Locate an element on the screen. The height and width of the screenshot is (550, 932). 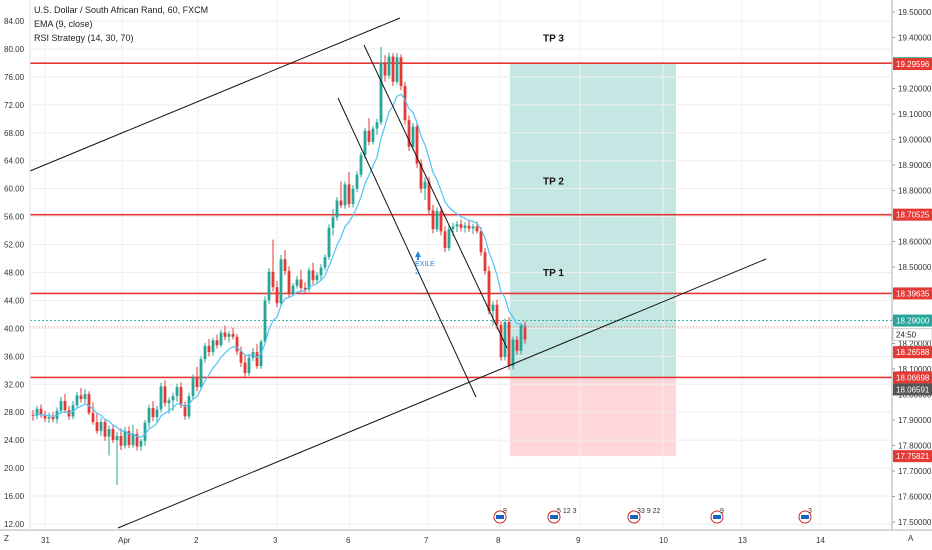
event-count: 8 is located at coordinates (505, 511).